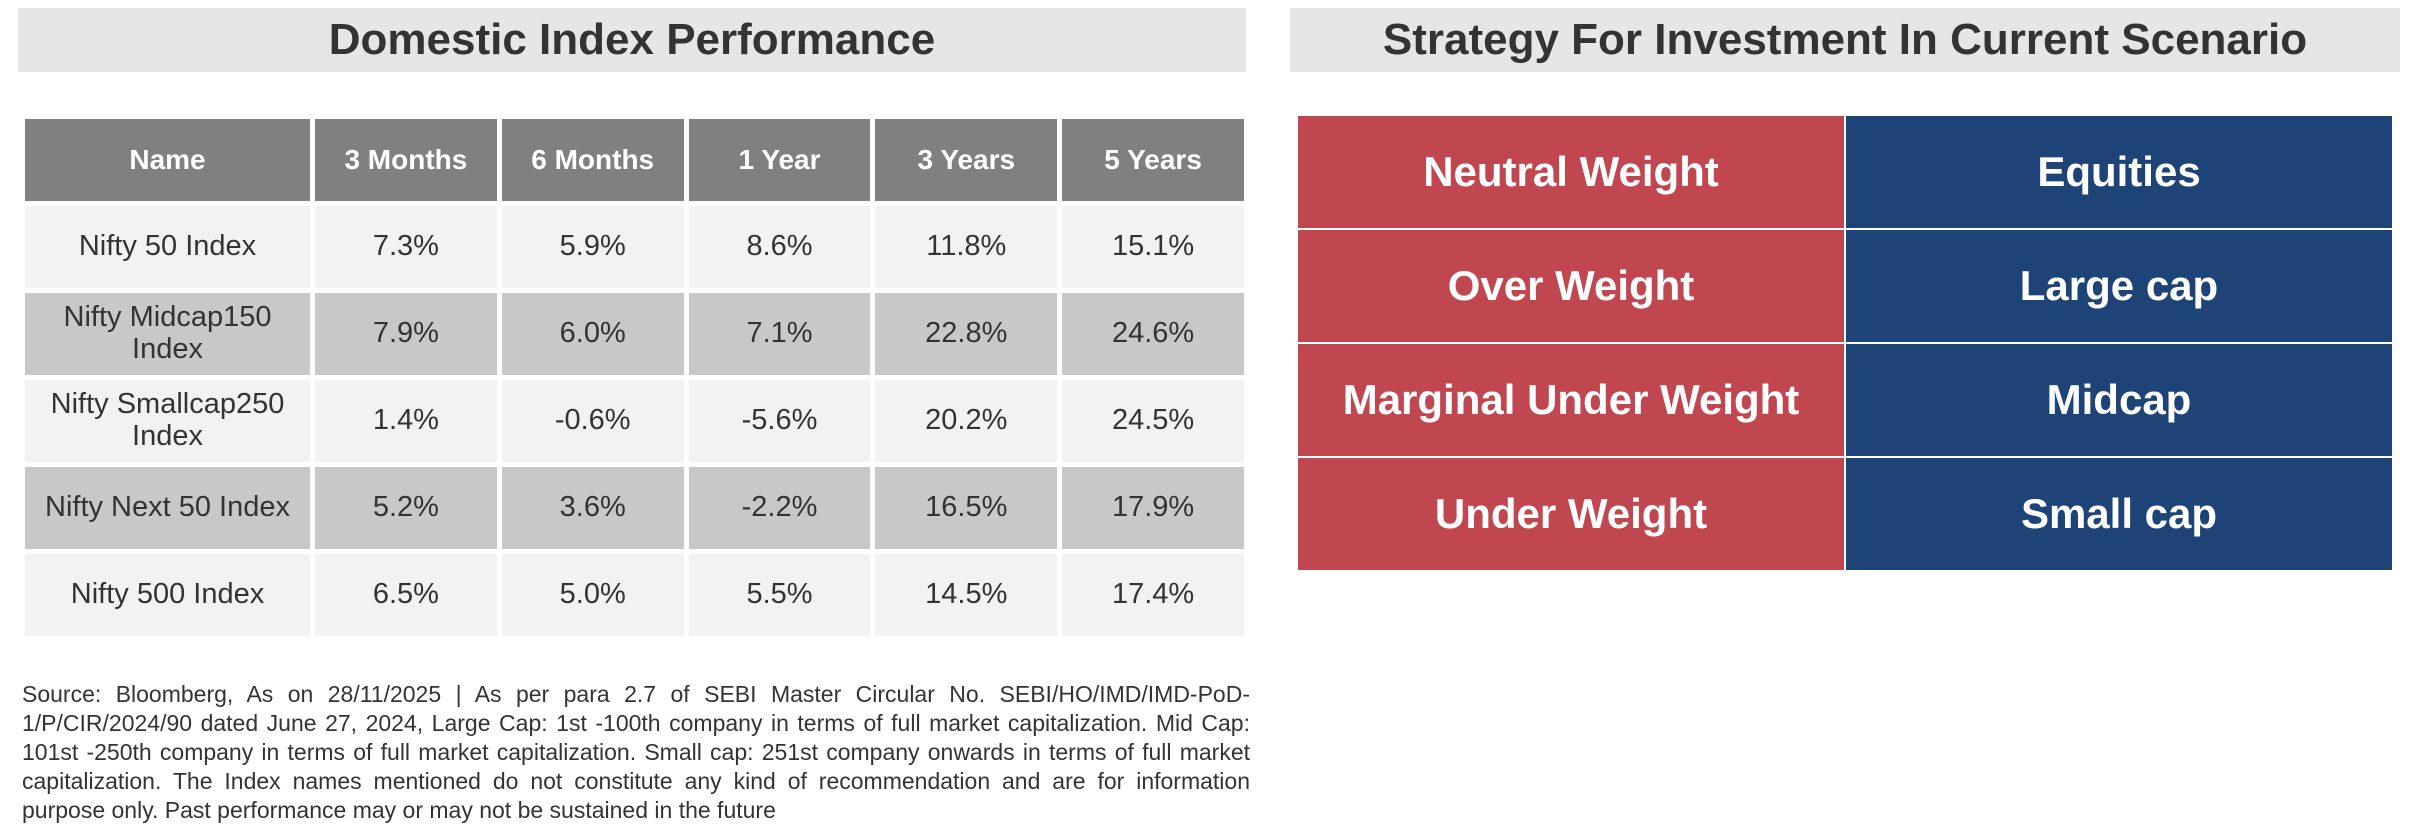 This screenshot has height=833, width=2415. Describe the element at coordinates (2119, 514) in the screenshot. I see `asset-cell: Small cap` at that location.